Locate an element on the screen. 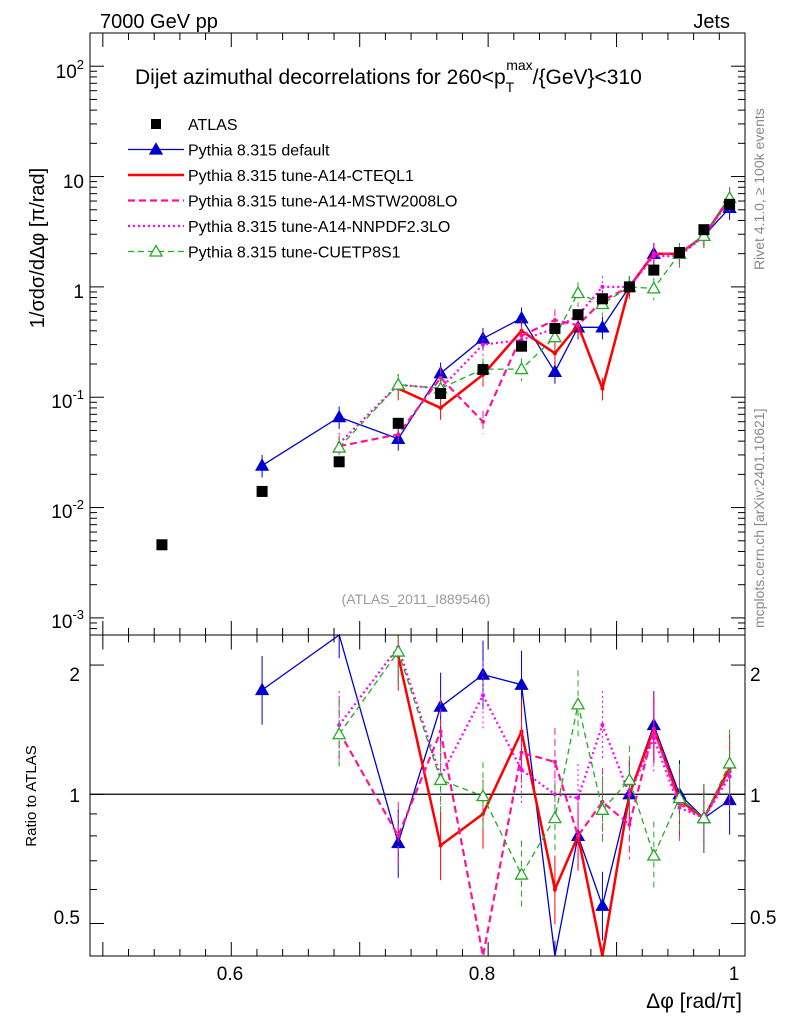  group-label: Jets is located at coordinates (711, 22).